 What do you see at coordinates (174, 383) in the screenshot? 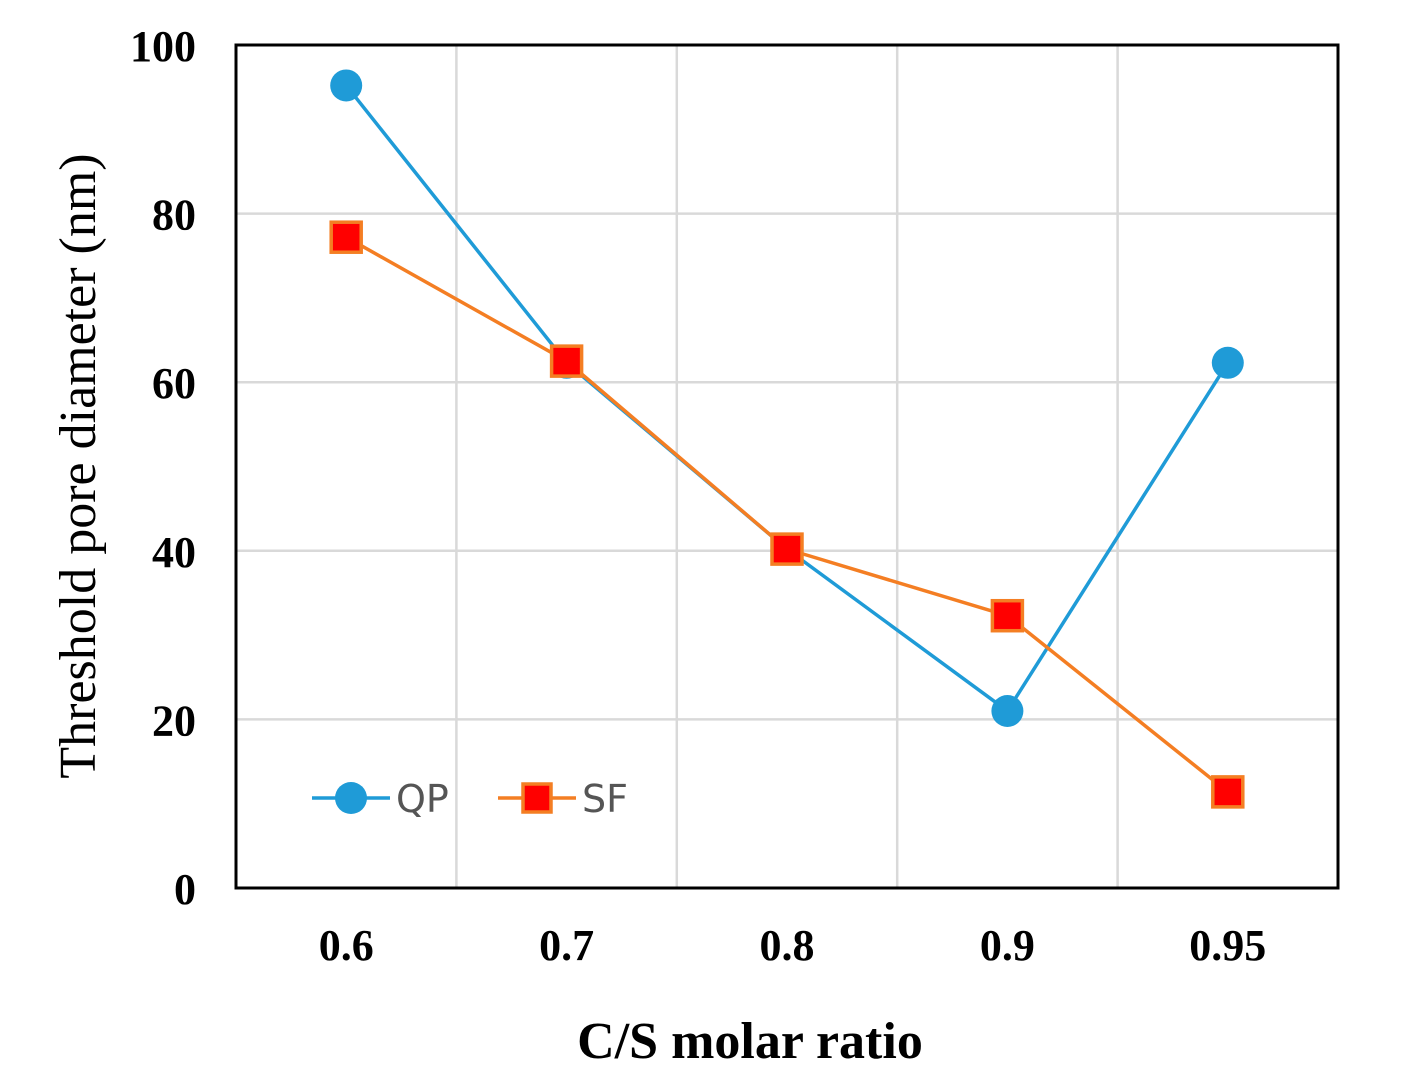
I see `y-tick-label: 60` at bounding box center [174, 383].